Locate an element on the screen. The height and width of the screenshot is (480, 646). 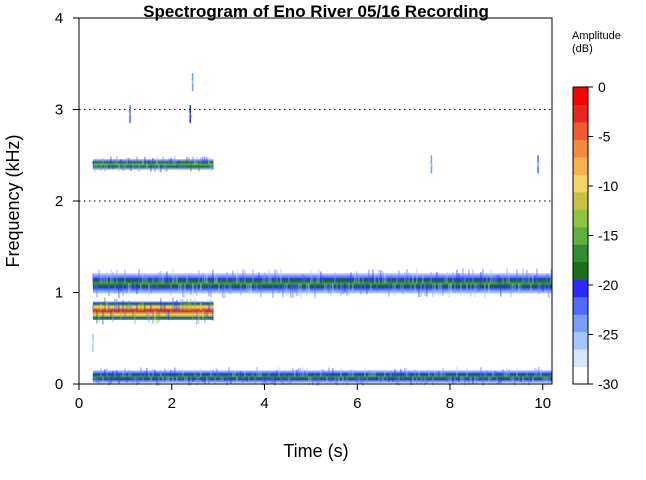
x-tick-label: 10 is located at coordinates (542, 403).